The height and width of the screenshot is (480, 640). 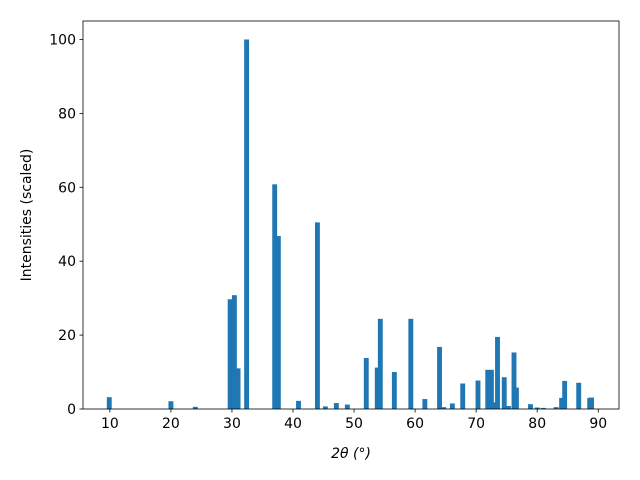 What do you see at coordinates (71, 410) in the screenshot?
I see `y-tick-label: 0` at bounding box center [71, 410].